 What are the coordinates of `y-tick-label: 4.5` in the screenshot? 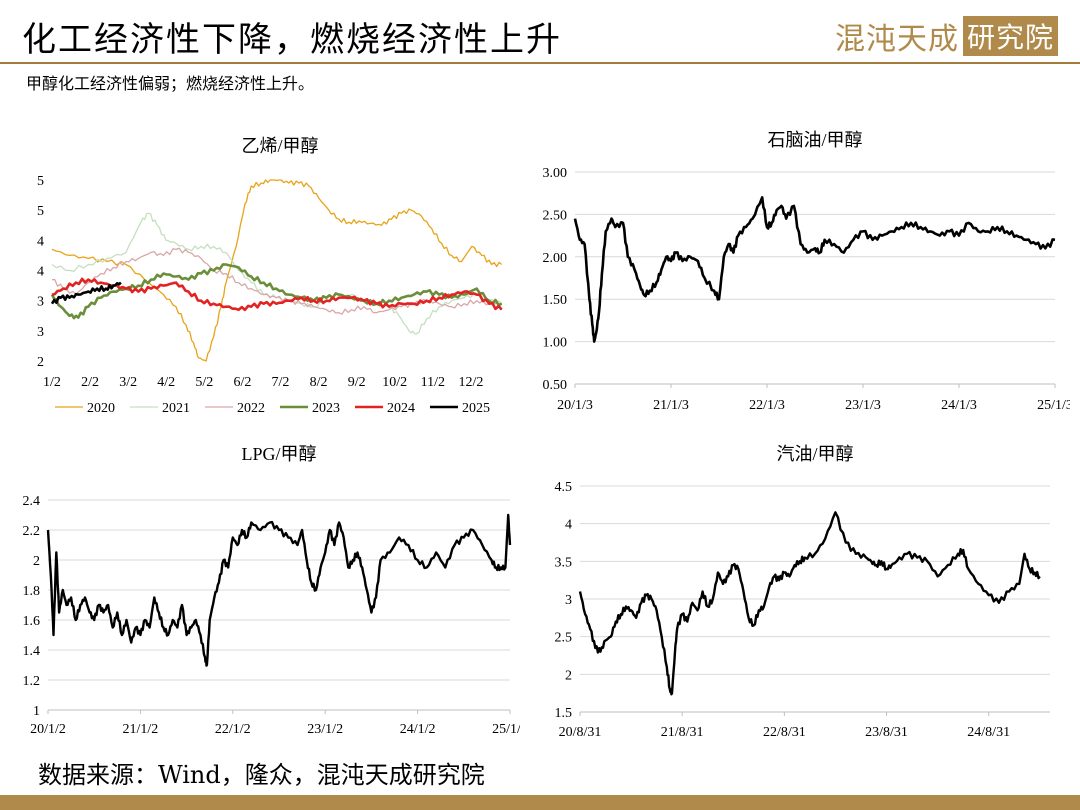 It's located at (564, 487).